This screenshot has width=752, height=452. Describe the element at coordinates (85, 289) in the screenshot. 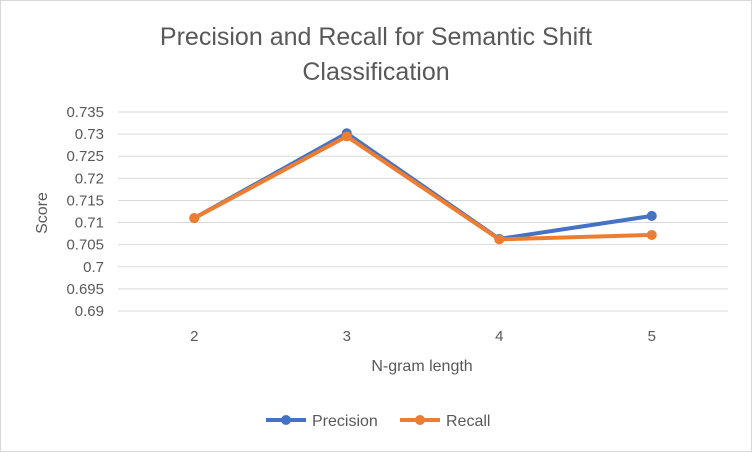

I see `y-tick-label: 0.695` at that location.